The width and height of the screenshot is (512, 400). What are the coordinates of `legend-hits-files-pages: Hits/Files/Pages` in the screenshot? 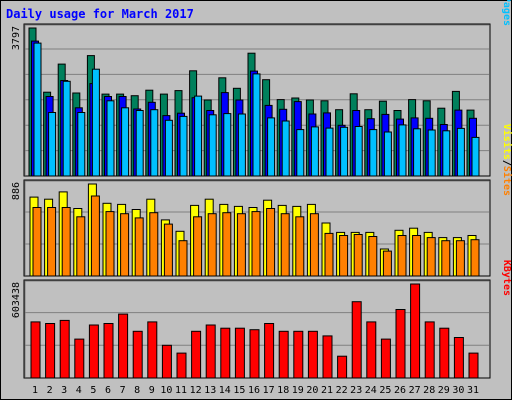 It's located at (506, 13).